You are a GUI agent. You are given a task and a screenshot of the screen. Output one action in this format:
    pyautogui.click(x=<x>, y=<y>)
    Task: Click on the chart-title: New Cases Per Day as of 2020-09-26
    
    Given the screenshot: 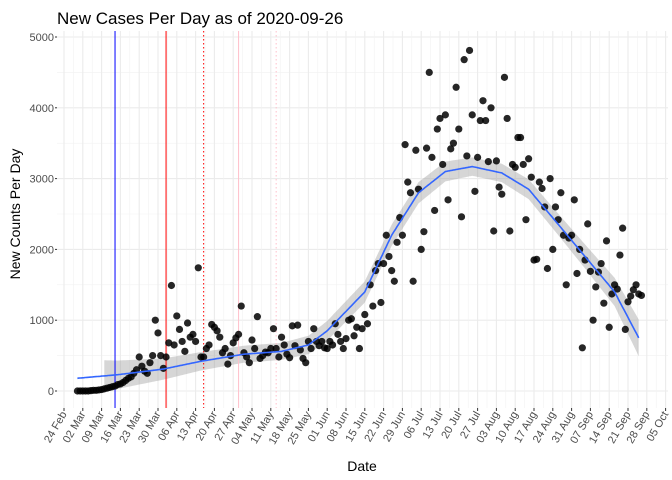 What is the action you would take?
    pyautogui.click(x=200, y=18)
    